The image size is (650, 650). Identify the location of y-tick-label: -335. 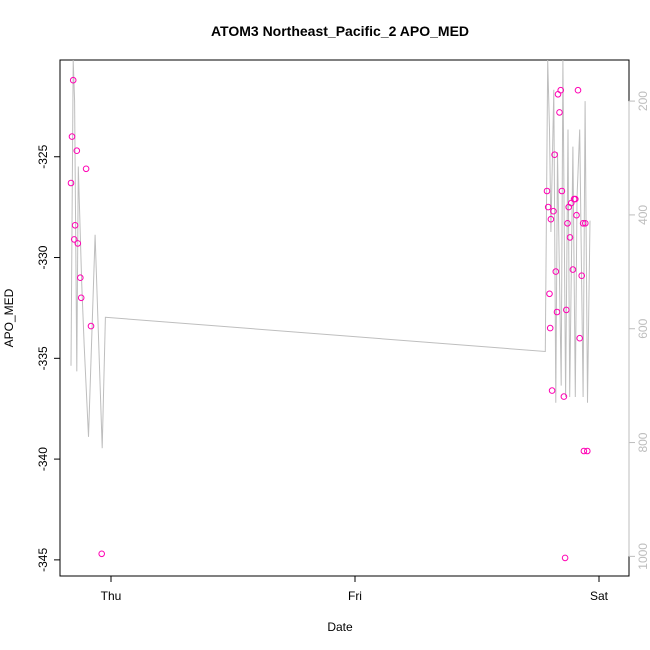
(43, 358).